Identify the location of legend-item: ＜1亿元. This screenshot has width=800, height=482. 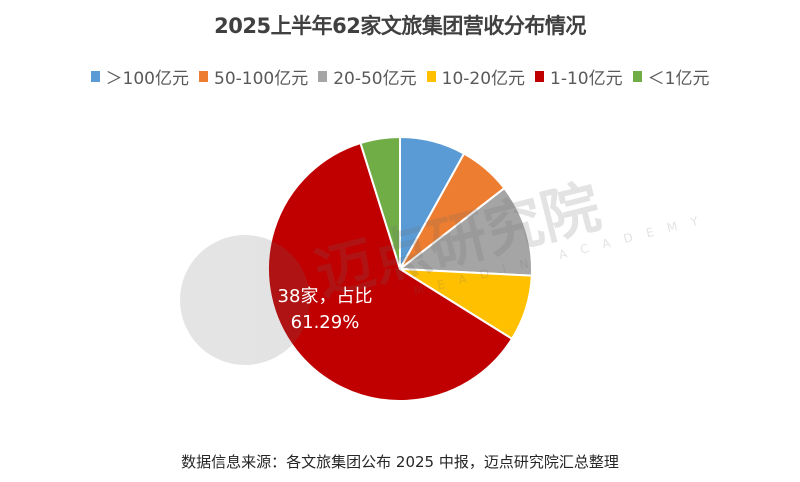
(671, 76).